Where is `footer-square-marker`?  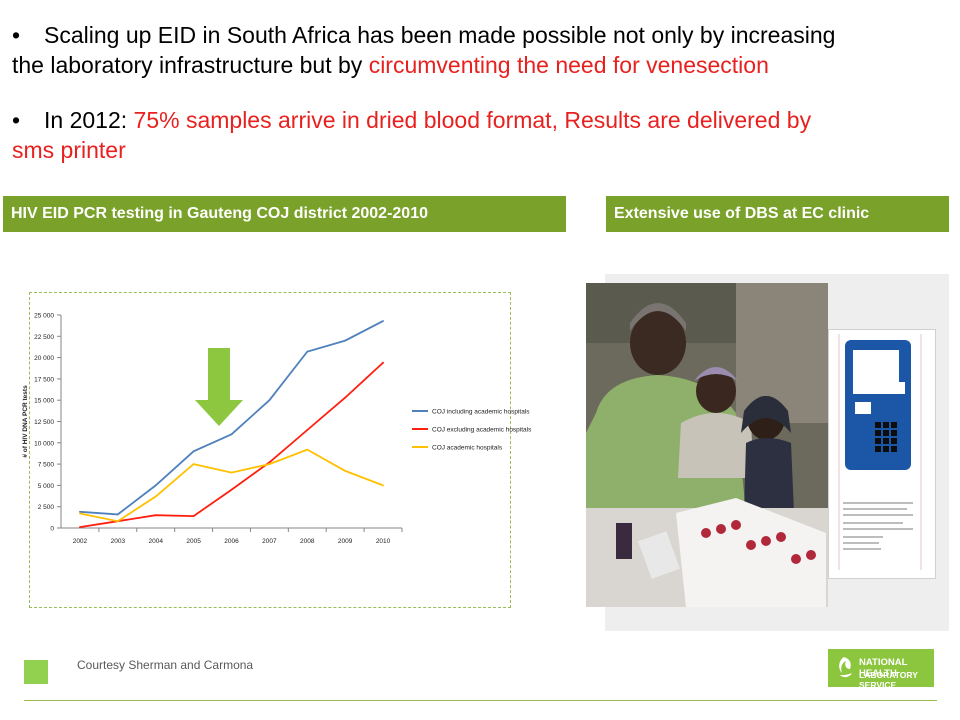 footer-square-marker is located at coordinates (36, 672).